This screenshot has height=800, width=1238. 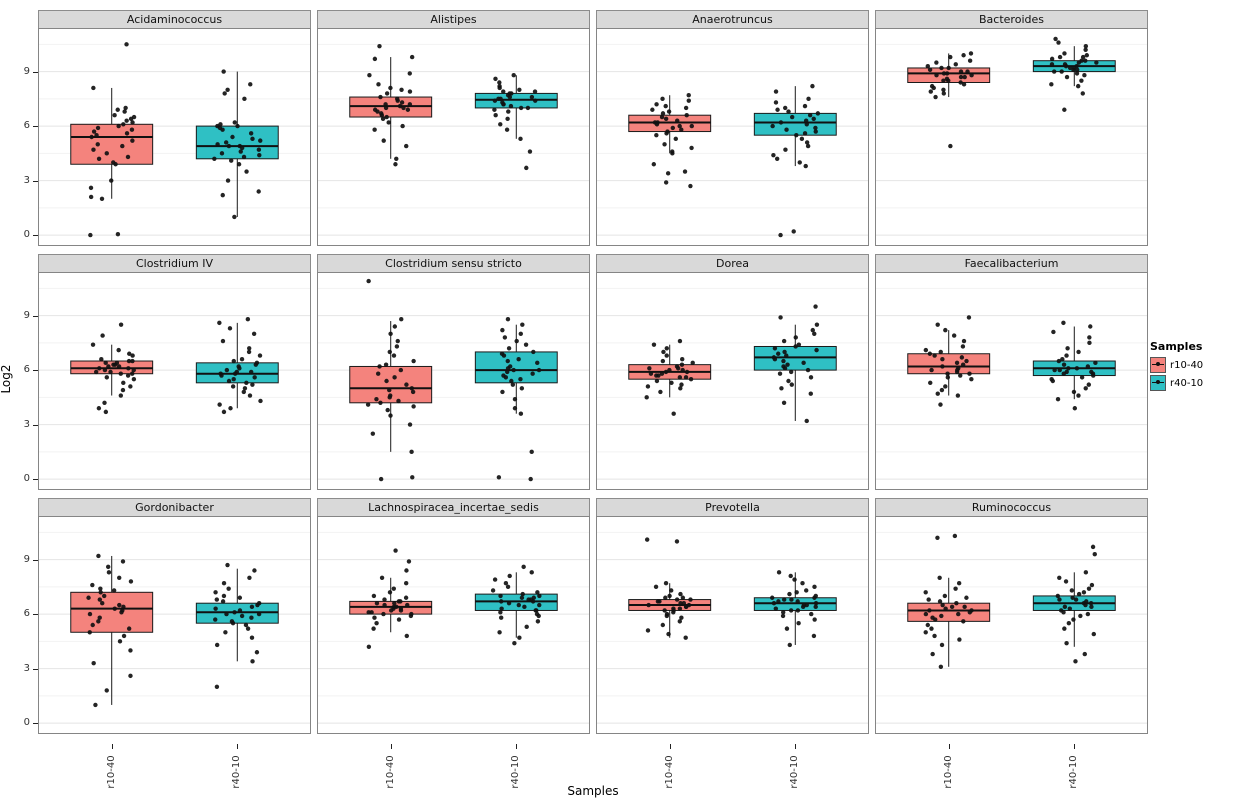 I want to click on facet-Anaerotruncus: Anaerotruncus, so click(x=732, y=128).